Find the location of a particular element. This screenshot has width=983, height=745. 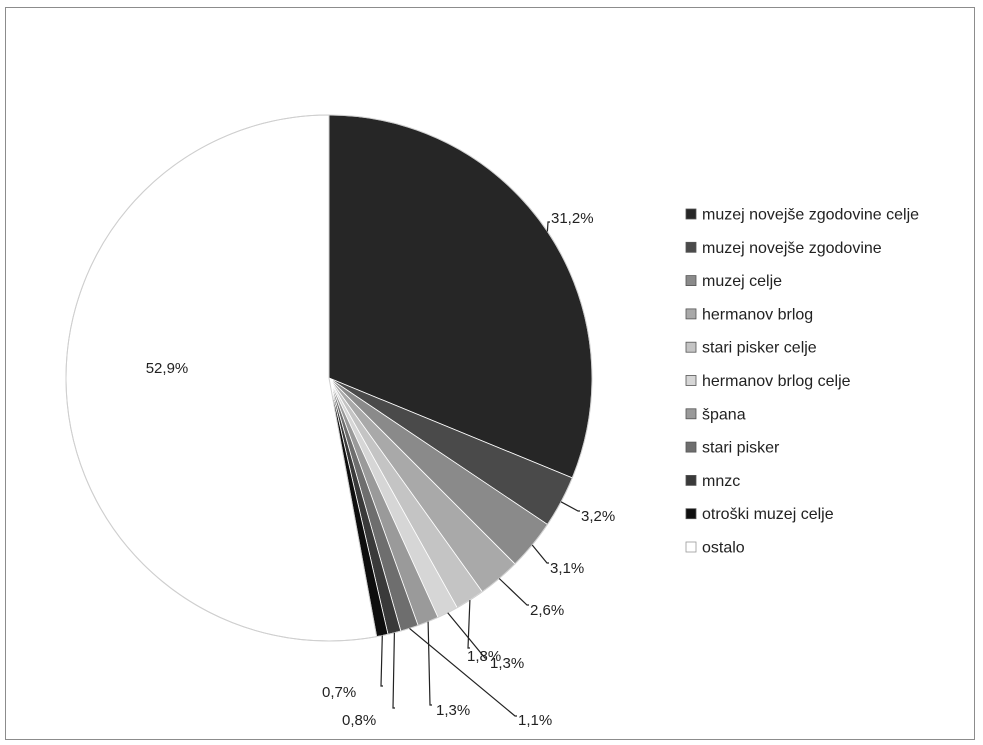

legend-item-hermanov-brlog-celje: hermanov brlog celje is located at coordinates (768, 381).